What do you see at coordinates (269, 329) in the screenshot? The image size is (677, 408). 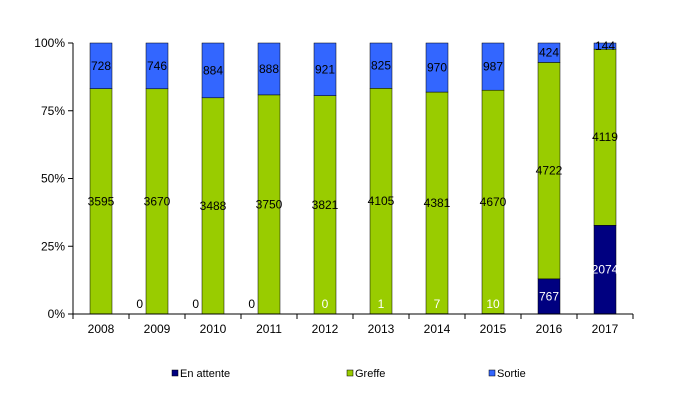 I see `x-tick-label: 2011` at bounding box center [269, 329].